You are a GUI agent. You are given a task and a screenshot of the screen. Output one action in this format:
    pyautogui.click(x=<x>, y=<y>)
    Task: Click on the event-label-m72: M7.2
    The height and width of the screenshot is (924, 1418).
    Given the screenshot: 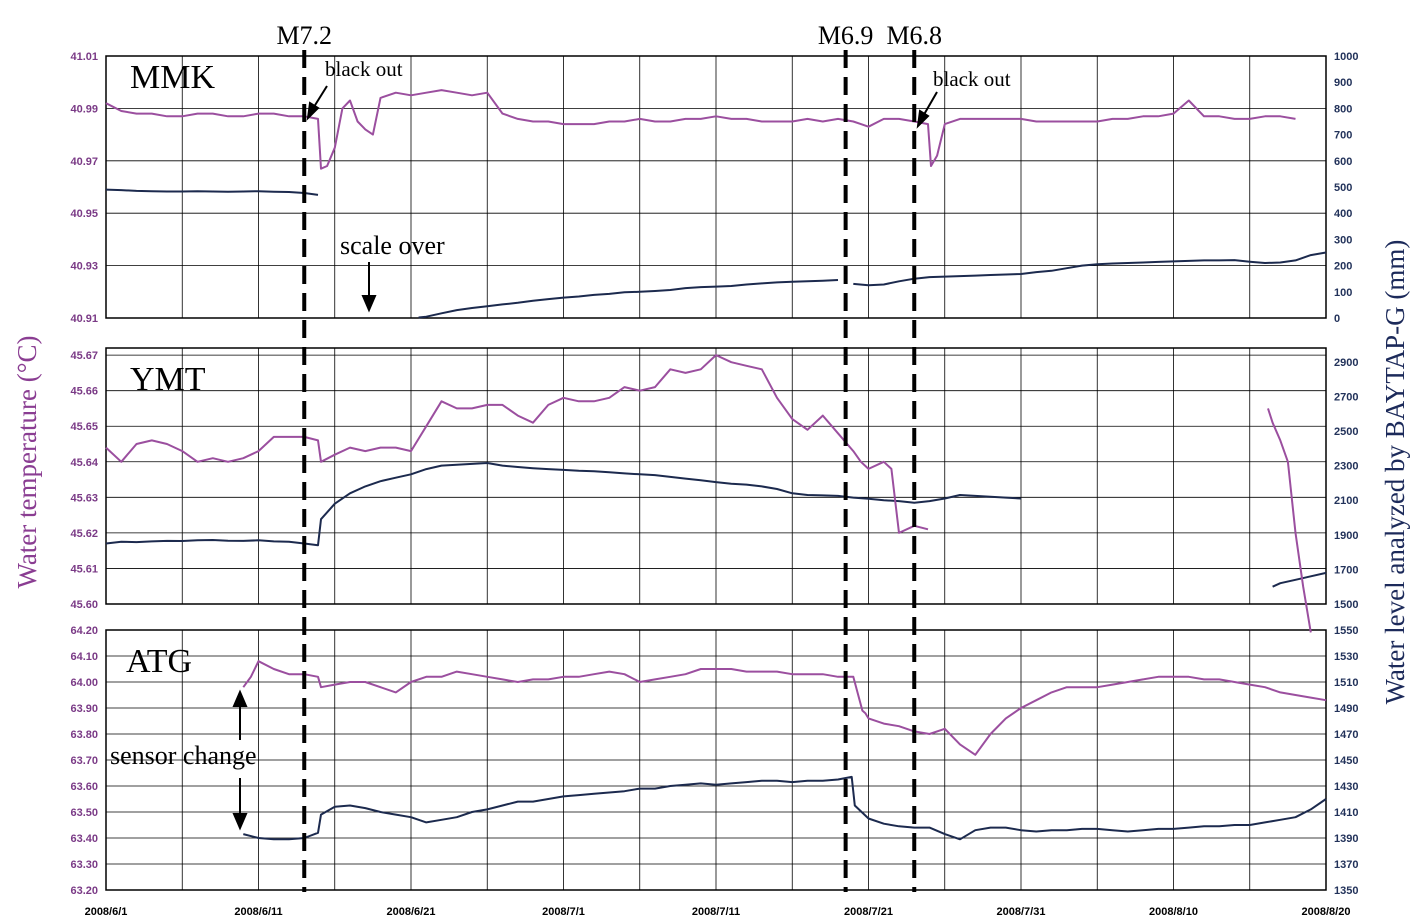 What is the action you would take?
    pyautogui.click(x=304, y=35)
    